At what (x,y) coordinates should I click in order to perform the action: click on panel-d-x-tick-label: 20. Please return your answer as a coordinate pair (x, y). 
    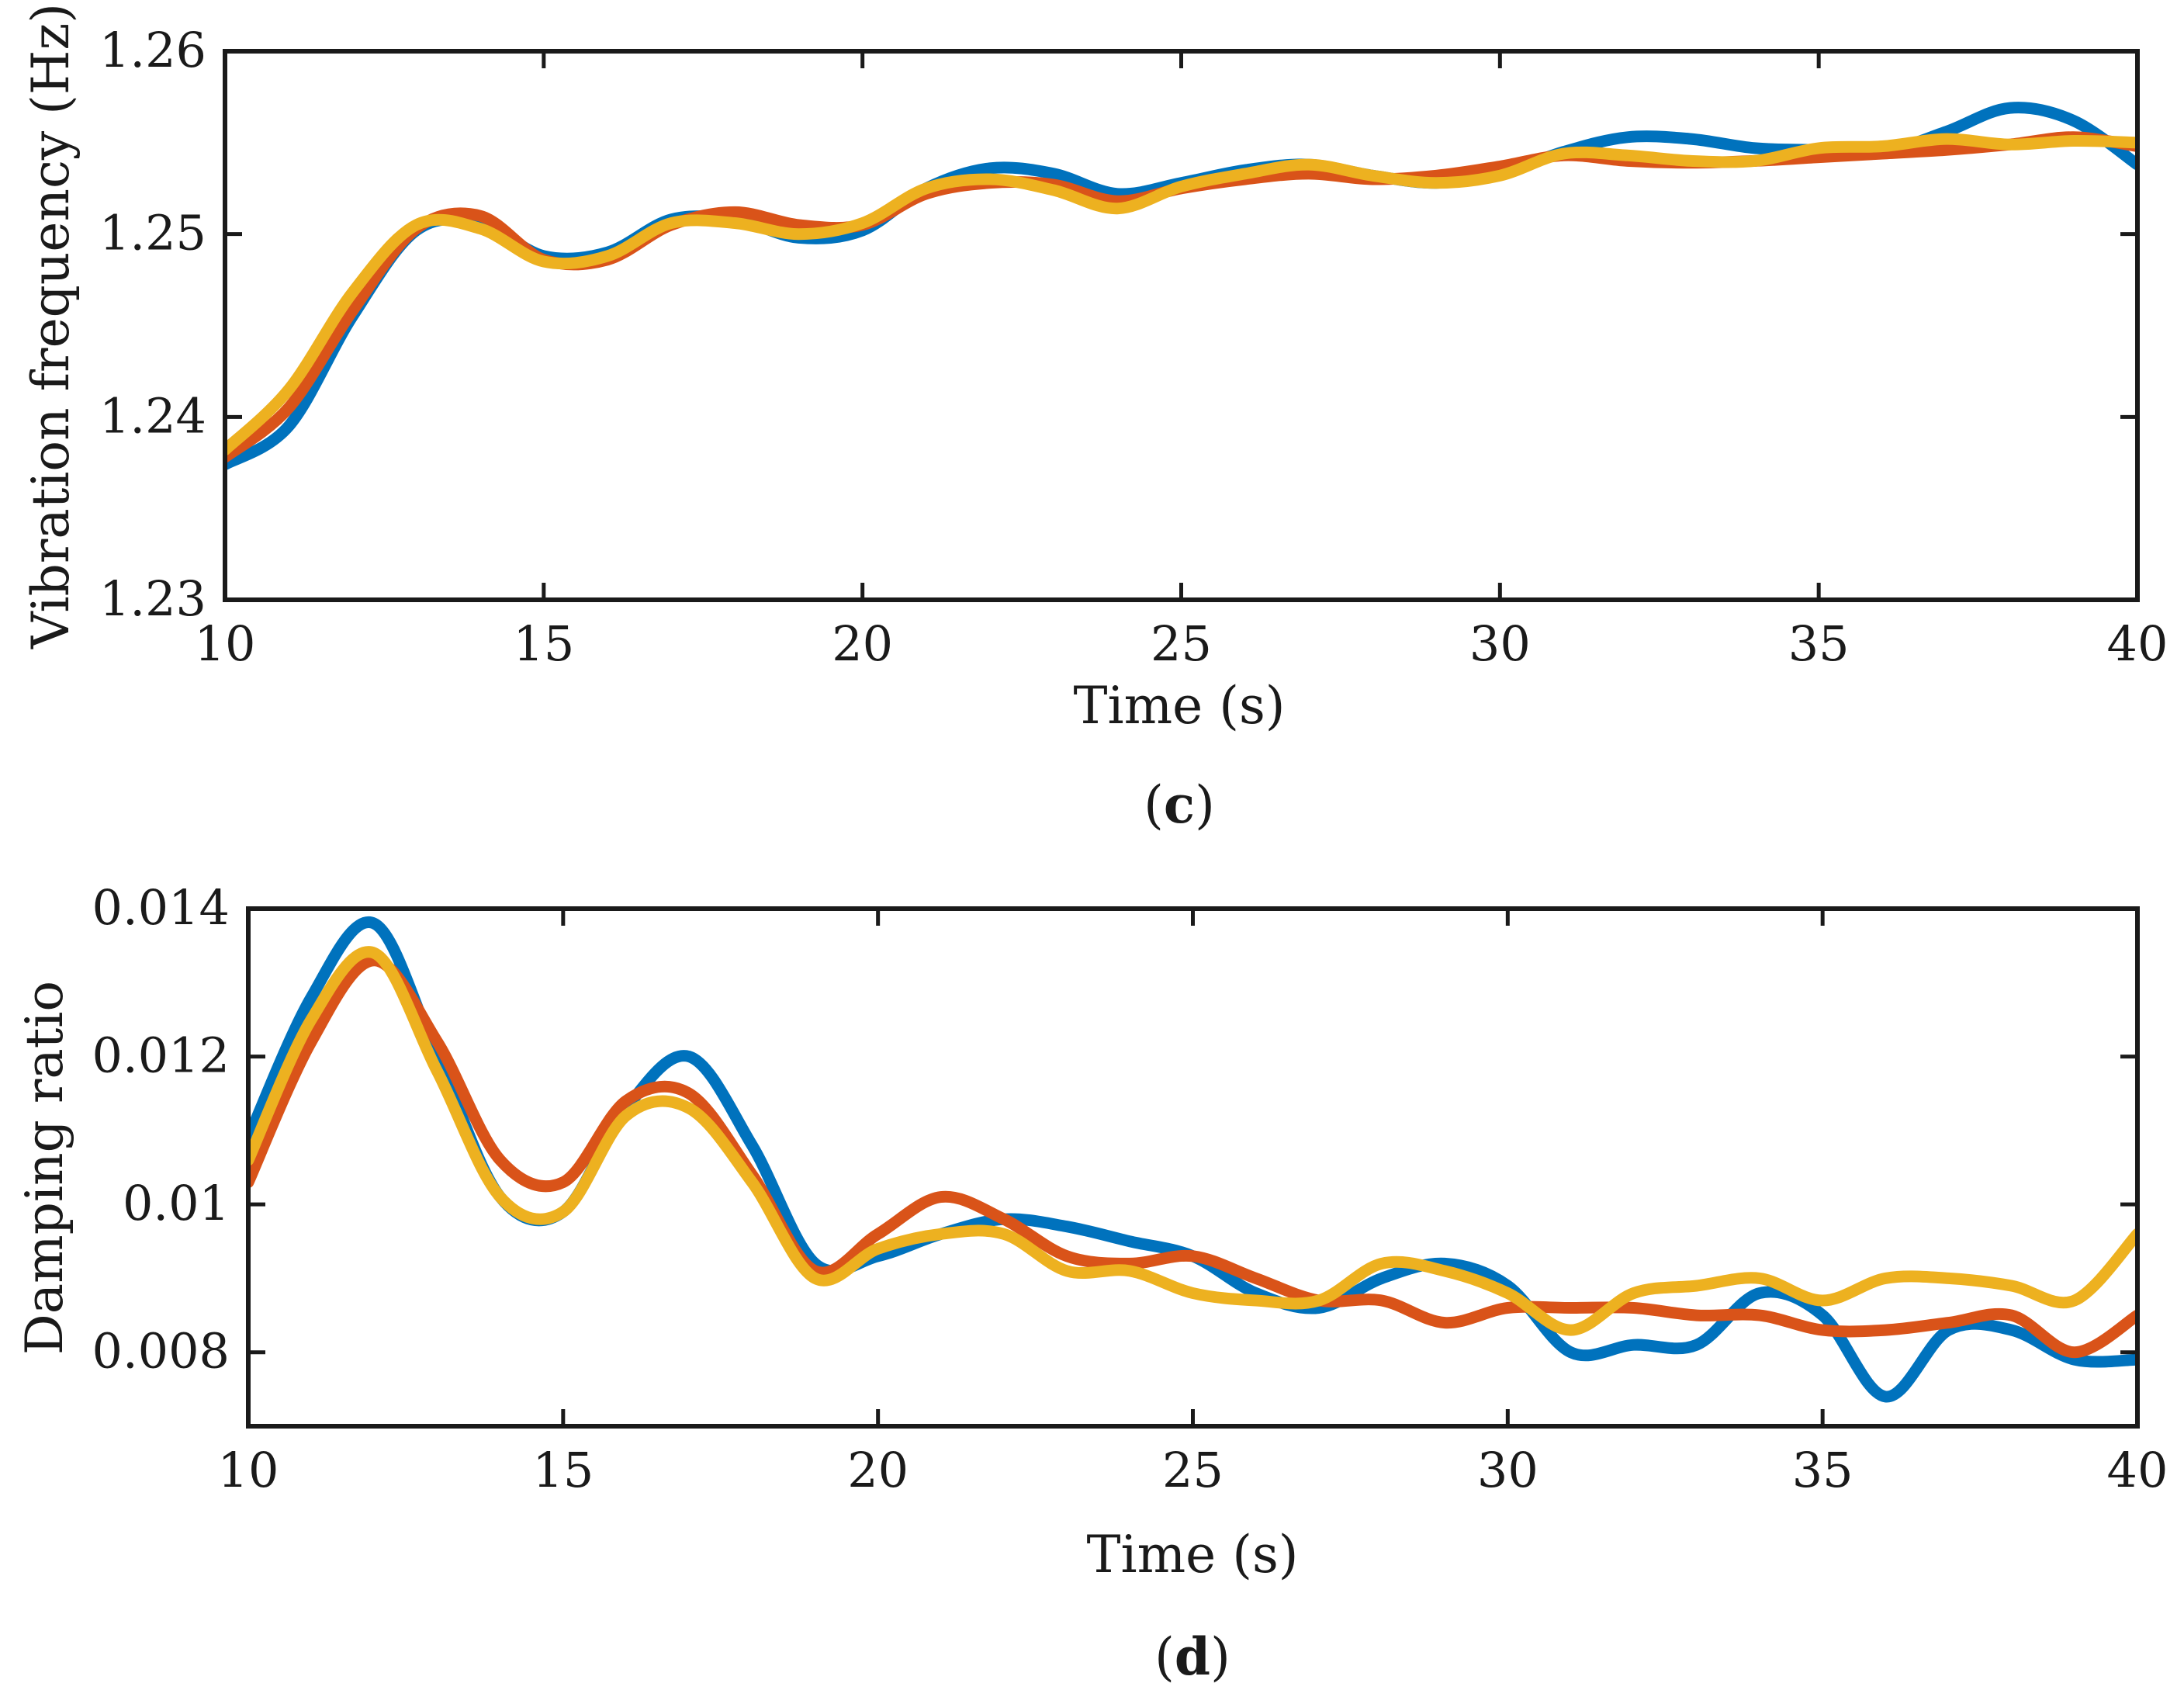
    Looking at the image, I should click on (878, 1470).